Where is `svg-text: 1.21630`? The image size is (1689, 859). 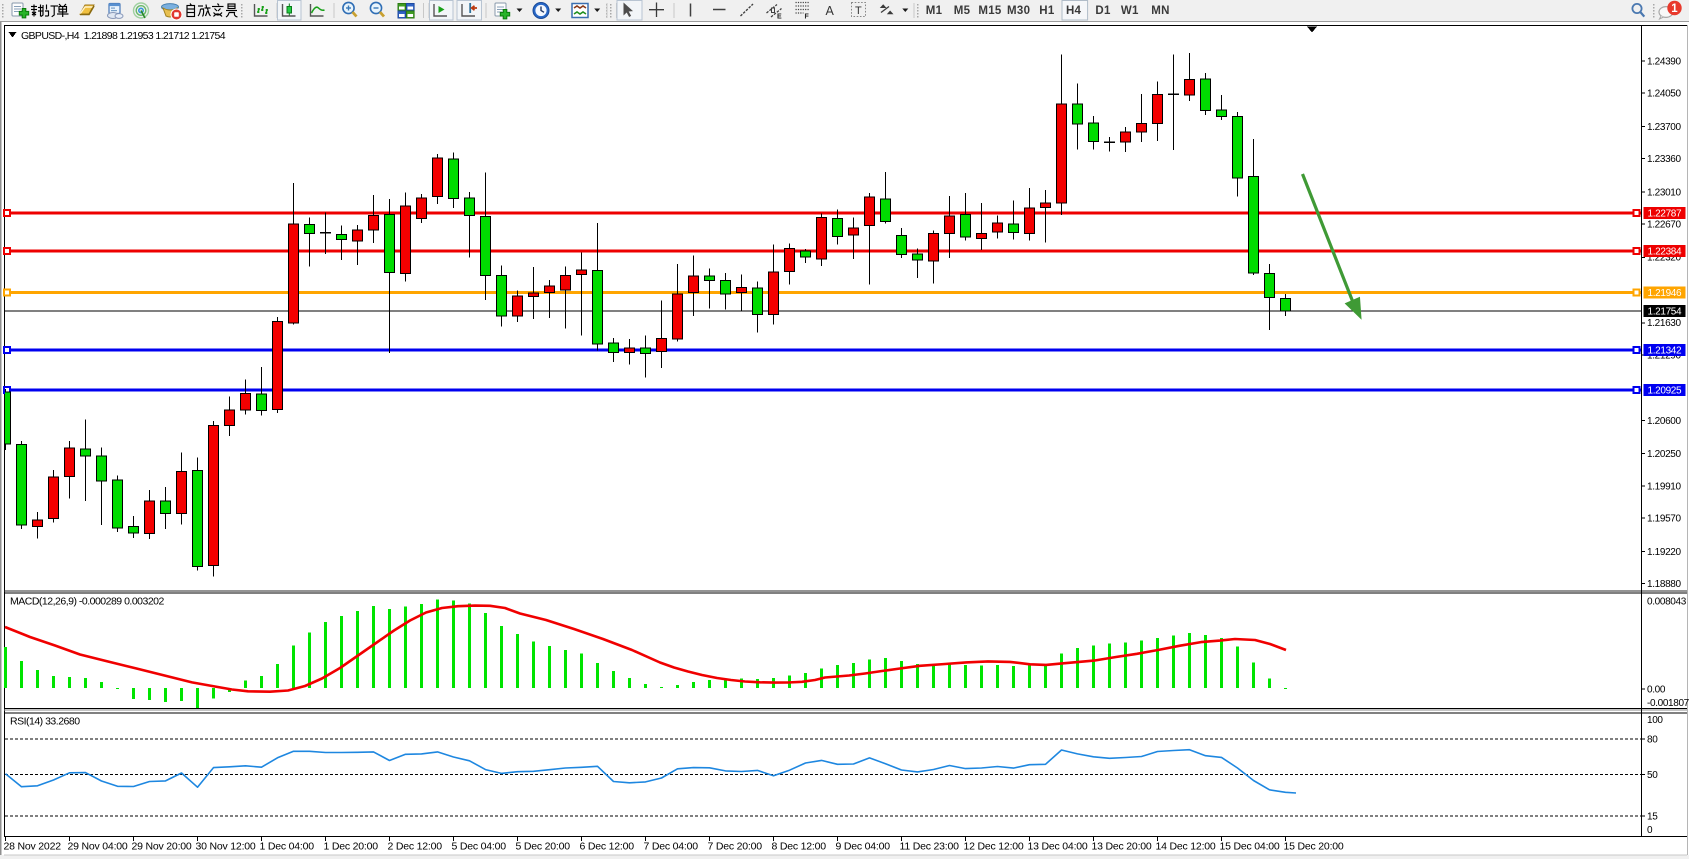 svg-text: 1.21630 is located at coordinates (1664, 323).